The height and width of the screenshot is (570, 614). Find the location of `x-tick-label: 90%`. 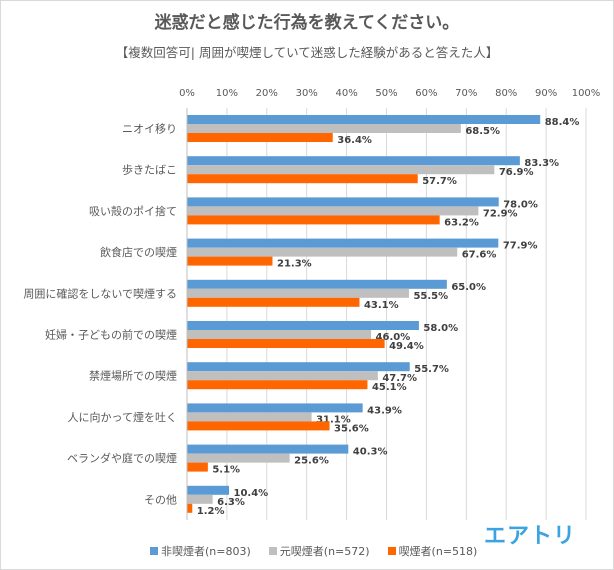

x-tick-label: 90% is located at coordinates (546, 93).